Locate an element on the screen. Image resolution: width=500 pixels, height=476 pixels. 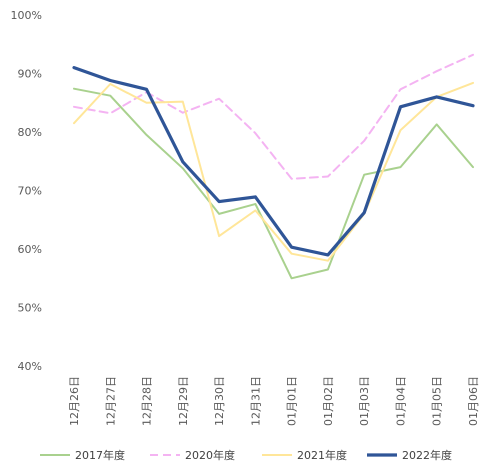
x-tick-label: 01月06日 is located at coordinates (473, 401).